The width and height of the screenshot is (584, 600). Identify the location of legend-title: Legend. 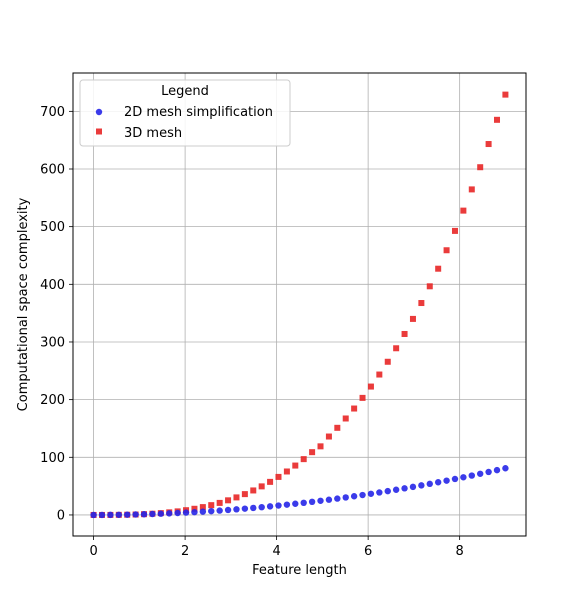
(185, 91).